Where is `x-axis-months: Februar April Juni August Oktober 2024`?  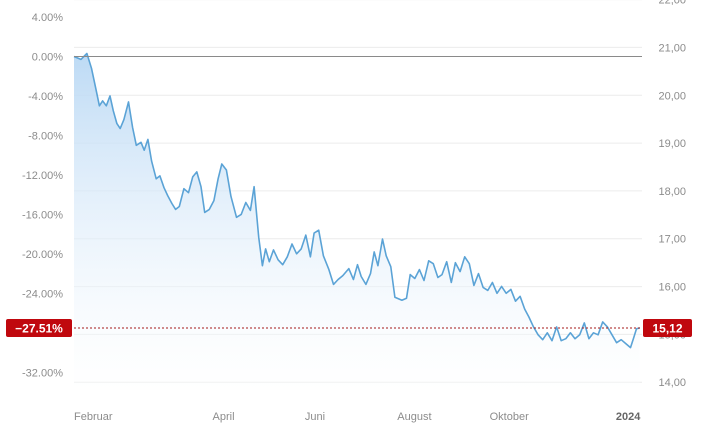 x-axis-months: Februar April Juni August Oktober 2024 is located at coordinates (357, 417).